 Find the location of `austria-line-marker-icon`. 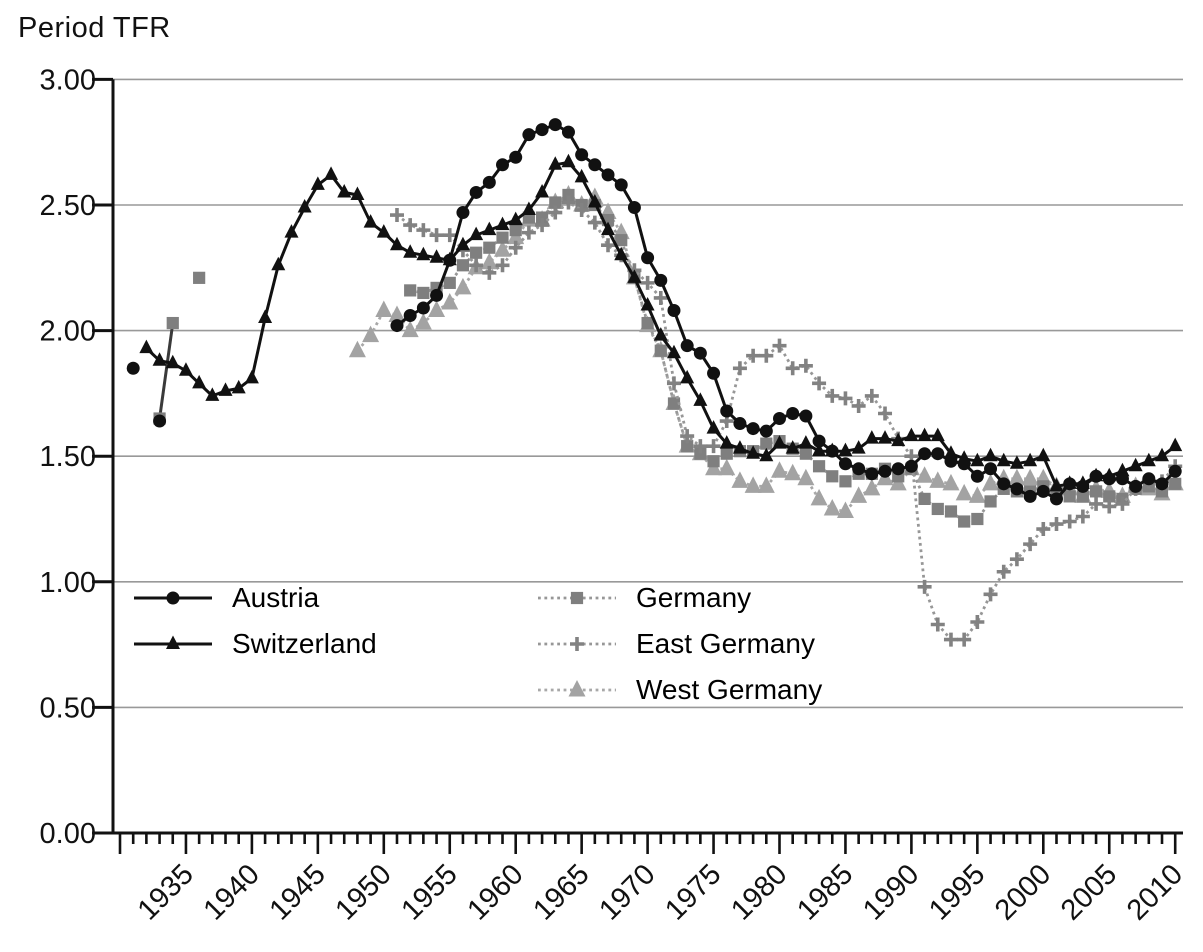

austria-line-marker-icon is located at coordinates (173, 598).